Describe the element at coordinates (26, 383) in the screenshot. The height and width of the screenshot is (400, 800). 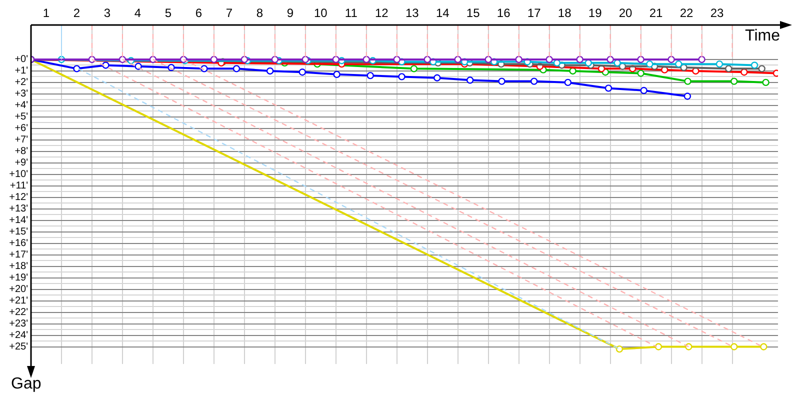
I see `y-axis-title: Gap` at that location.